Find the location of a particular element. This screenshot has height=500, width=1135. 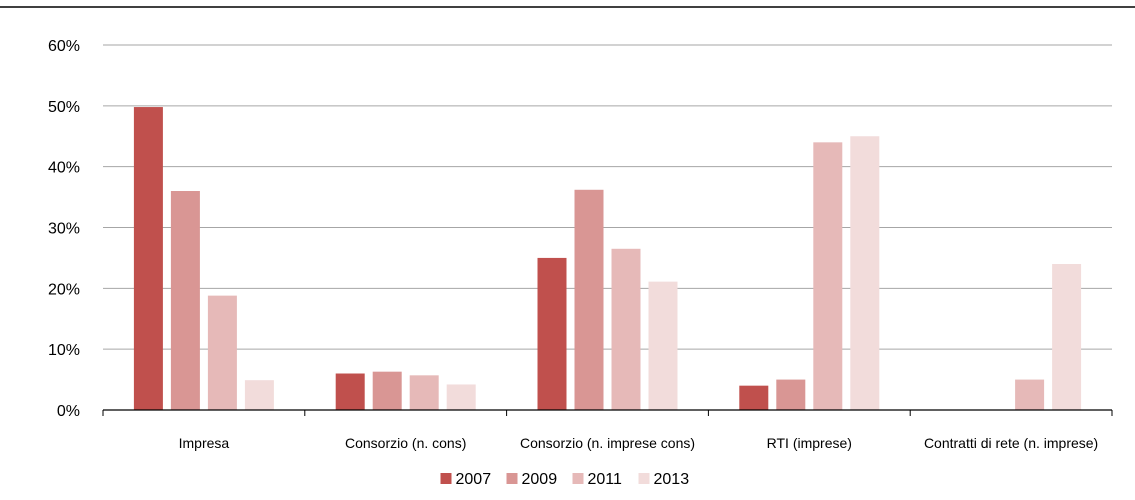

legend-label: 2007 is located at coordinates (474, 479).